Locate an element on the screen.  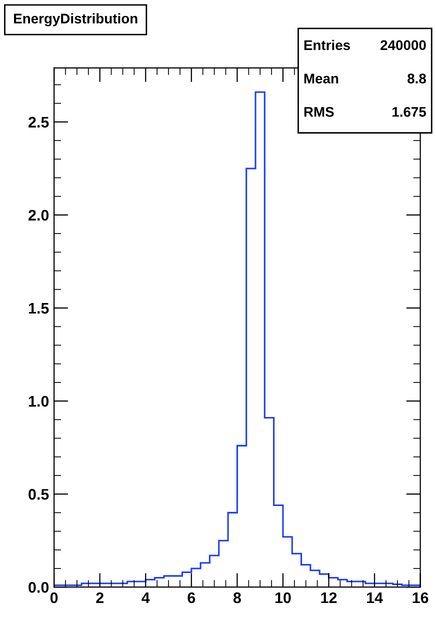
x-tick-label: 16 is located at coordinates (420, 598).